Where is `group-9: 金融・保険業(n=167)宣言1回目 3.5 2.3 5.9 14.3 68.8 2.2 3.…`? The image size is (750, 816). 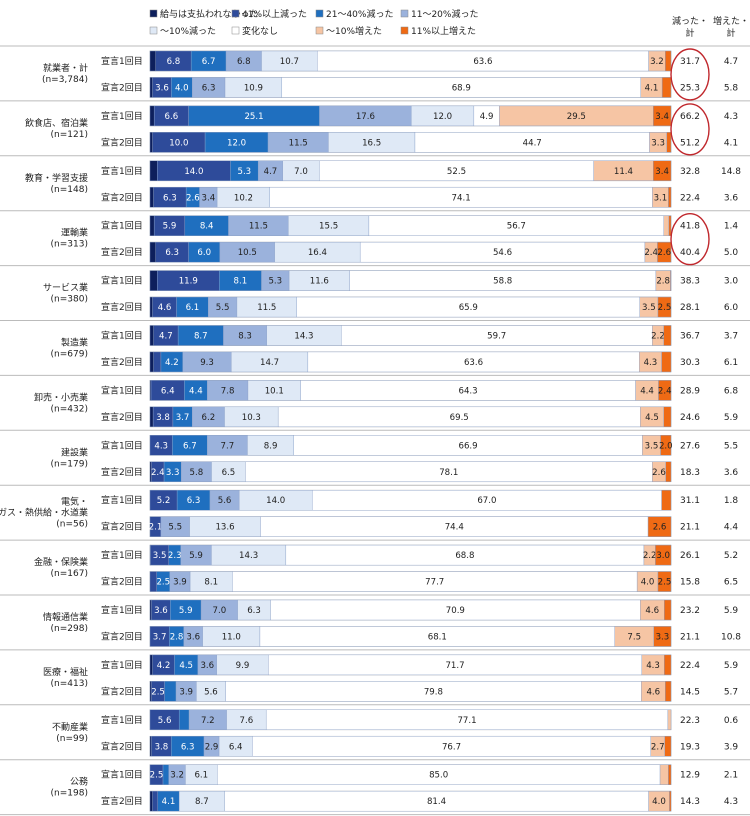 group-9: 金融・保険業(n=167)宣言1回目 3.5 2.3 5.9 14.3 68.8 2.2 3.… is located at coordinates (375, 570).